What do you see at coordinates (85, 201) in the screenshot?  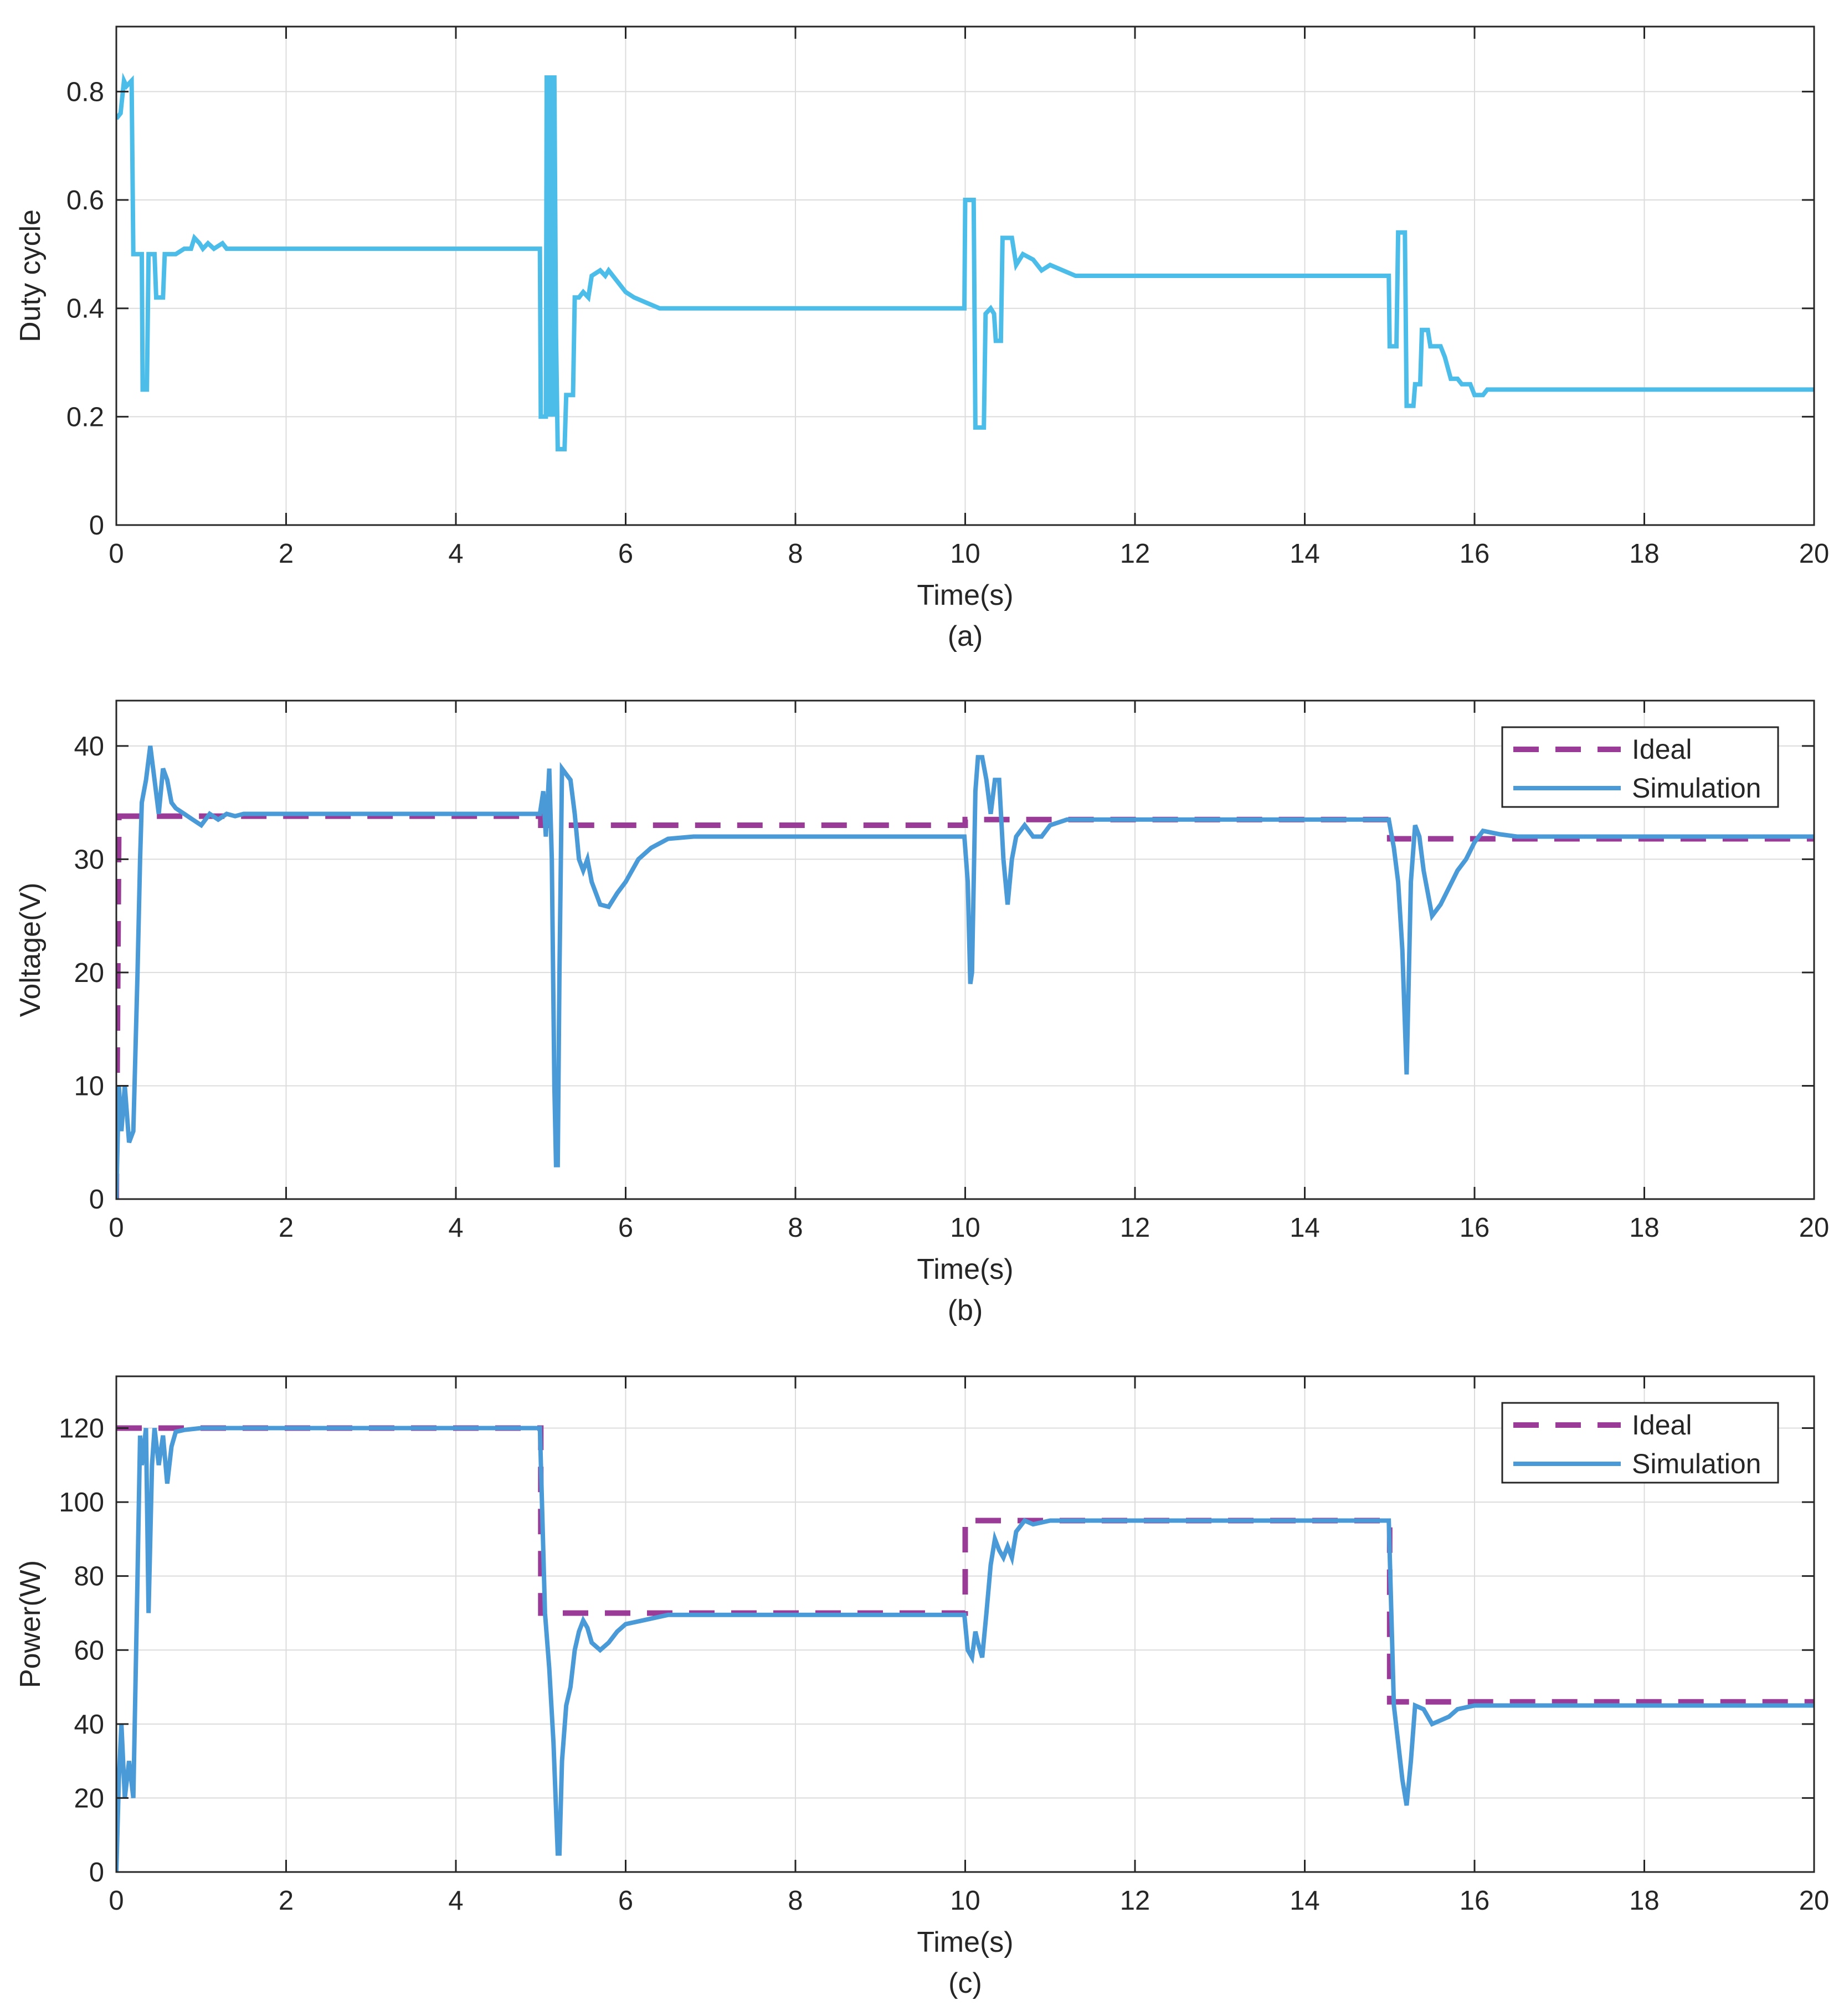 I see `y-tick-label: 0.6` at bounding box center [85, 201].